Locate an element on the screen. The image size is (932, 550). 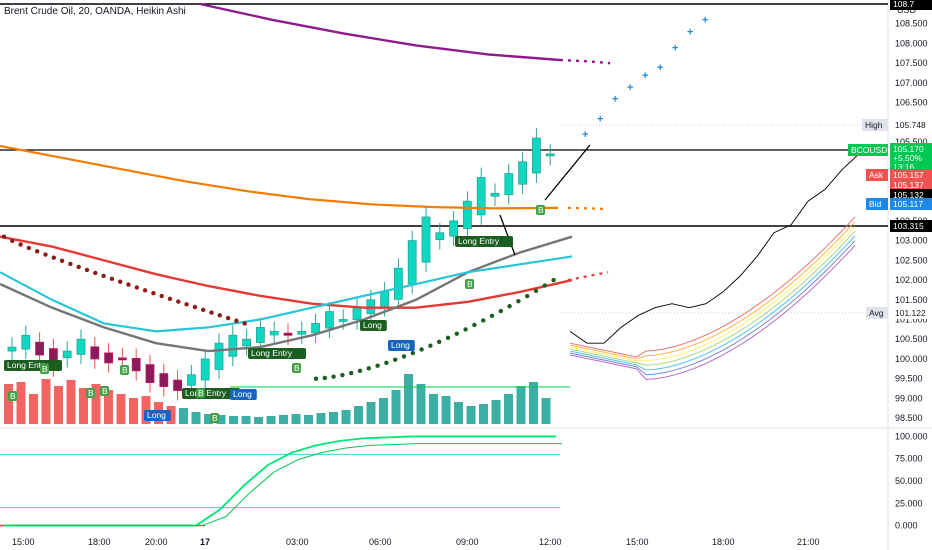
high-value-tag is located at coordinates (912, 125).